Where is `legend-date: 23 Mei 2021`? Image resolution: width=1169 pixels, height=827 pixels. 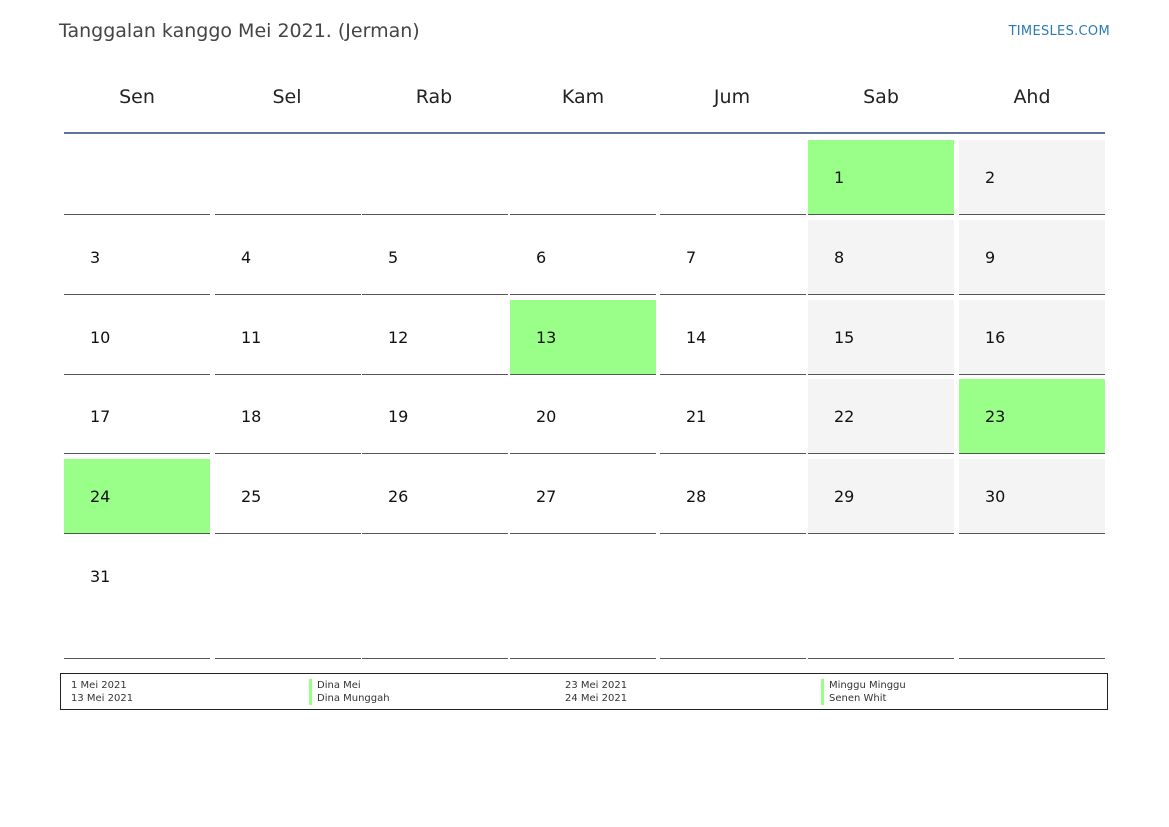 legend-date: 23 Mei 2021 is located at coordinates (596, 685).